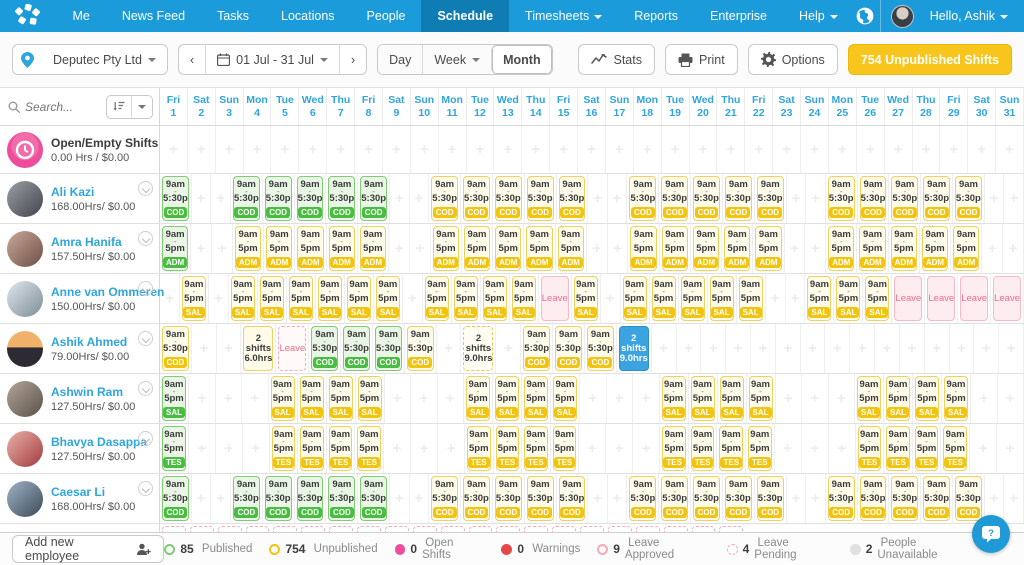 Image resolution: width=1024 pixels, height=565 pixels. I want to click on shift-cell-day-14: 9am -5pm SAL, so click(536, 398).